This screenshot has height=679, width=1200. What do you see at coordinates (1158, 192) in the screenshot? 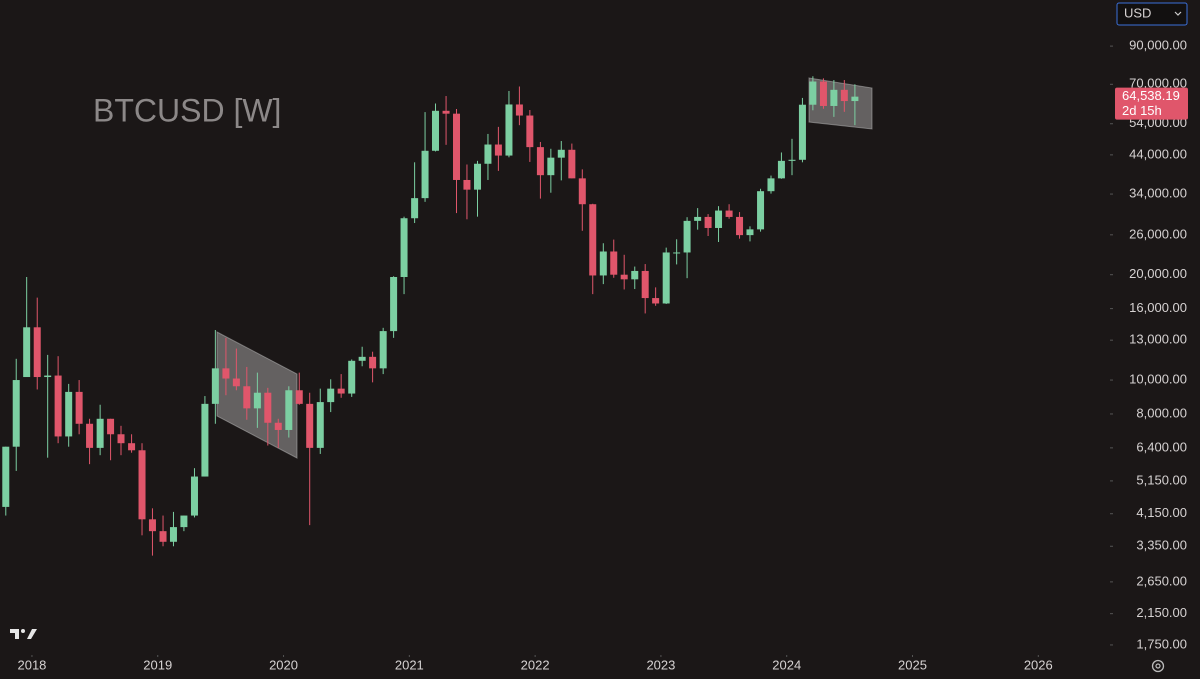
I see `y-tick-label: 34,000.00` at bounding box center [1158, 192].